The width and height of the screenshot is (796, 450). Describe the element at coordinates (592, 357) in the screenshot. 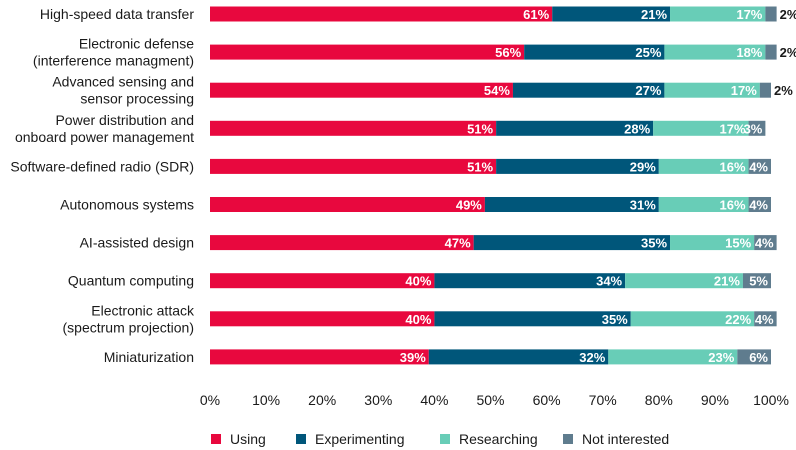

I see `data-label: 32%` at that location.